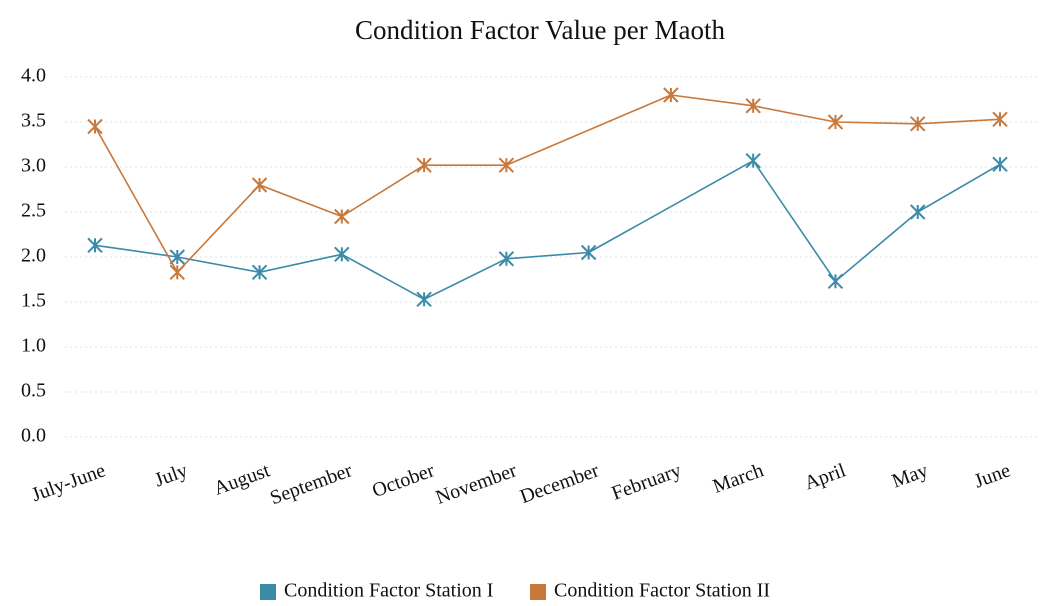  I want to click on x-tick-label: August, so click(242, 479).